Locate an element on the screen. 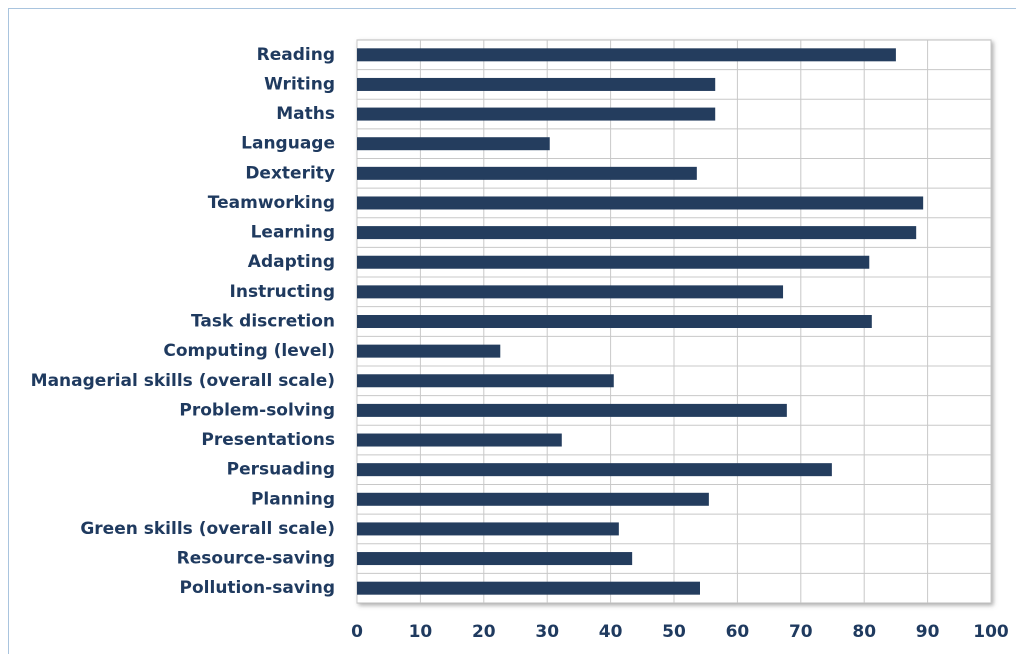 This screenshot has width=1016, height=654. y-tick-label: Managerial skills (overall scale) is located at coordinates (183, 381).